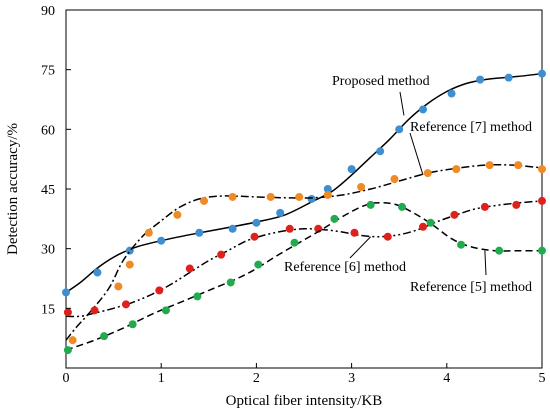  I want to click on leader-line-reference-6-method, so click(360, 247).